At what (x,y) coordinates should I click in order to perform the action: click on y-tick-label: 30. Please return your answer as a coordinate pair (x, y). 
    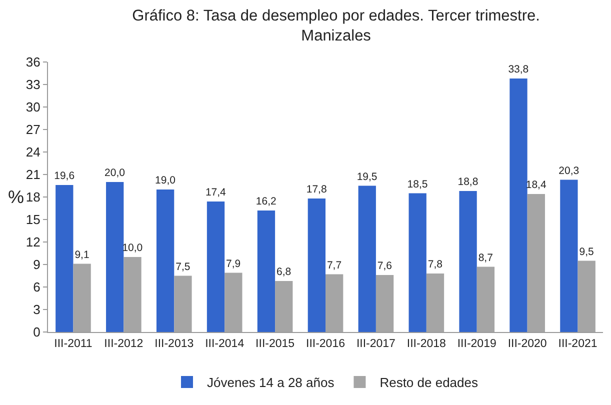
    Looking at the image, I should click on (33, 107).